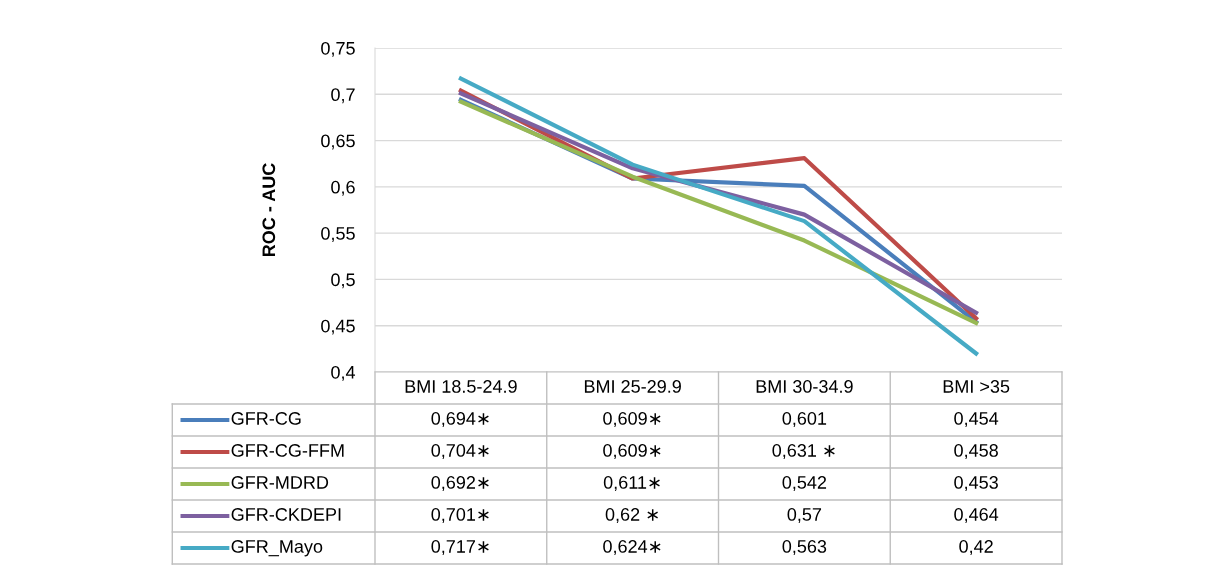  Describe the element at coordinates (269, 210) in the screenshot. I see `y-axis-title: ROC - AUC` at that location.